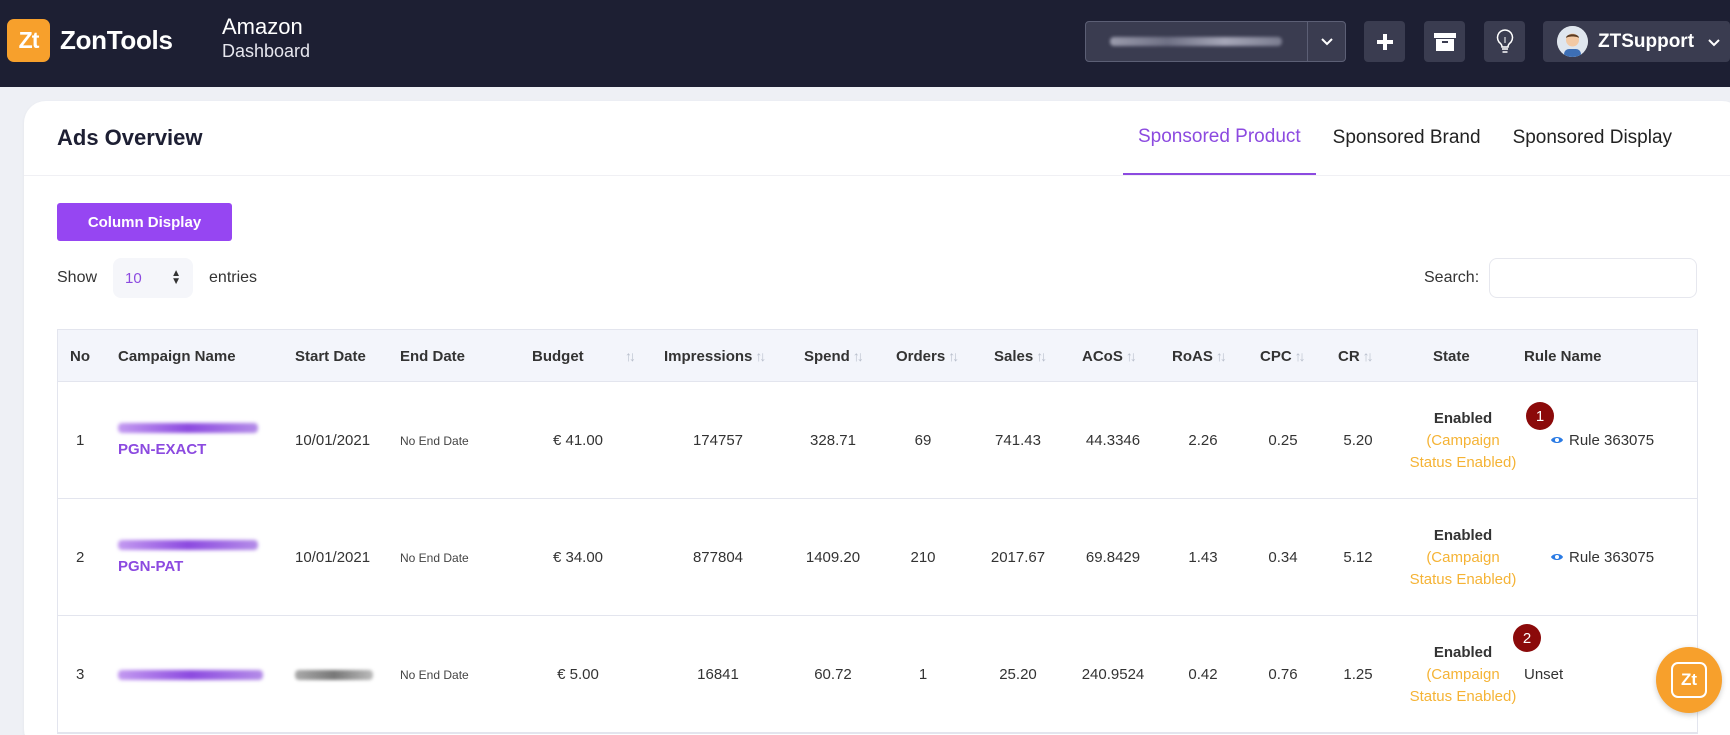  What do you see at coordinates (718, 674) in the screenshot?
I see `cell-impressions: 16841` at bounding box center [718, 674].